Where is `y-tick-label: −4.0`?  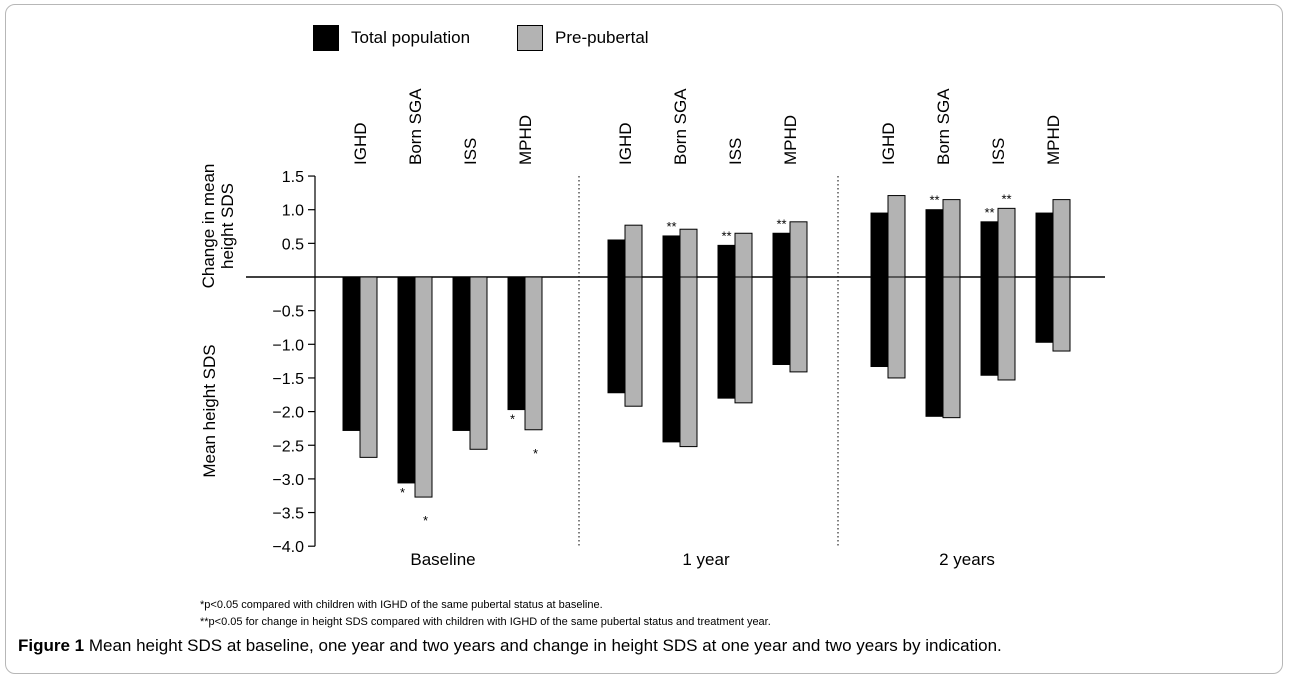 y-tick-label: −4.0 is located at coordinates (288, 547).